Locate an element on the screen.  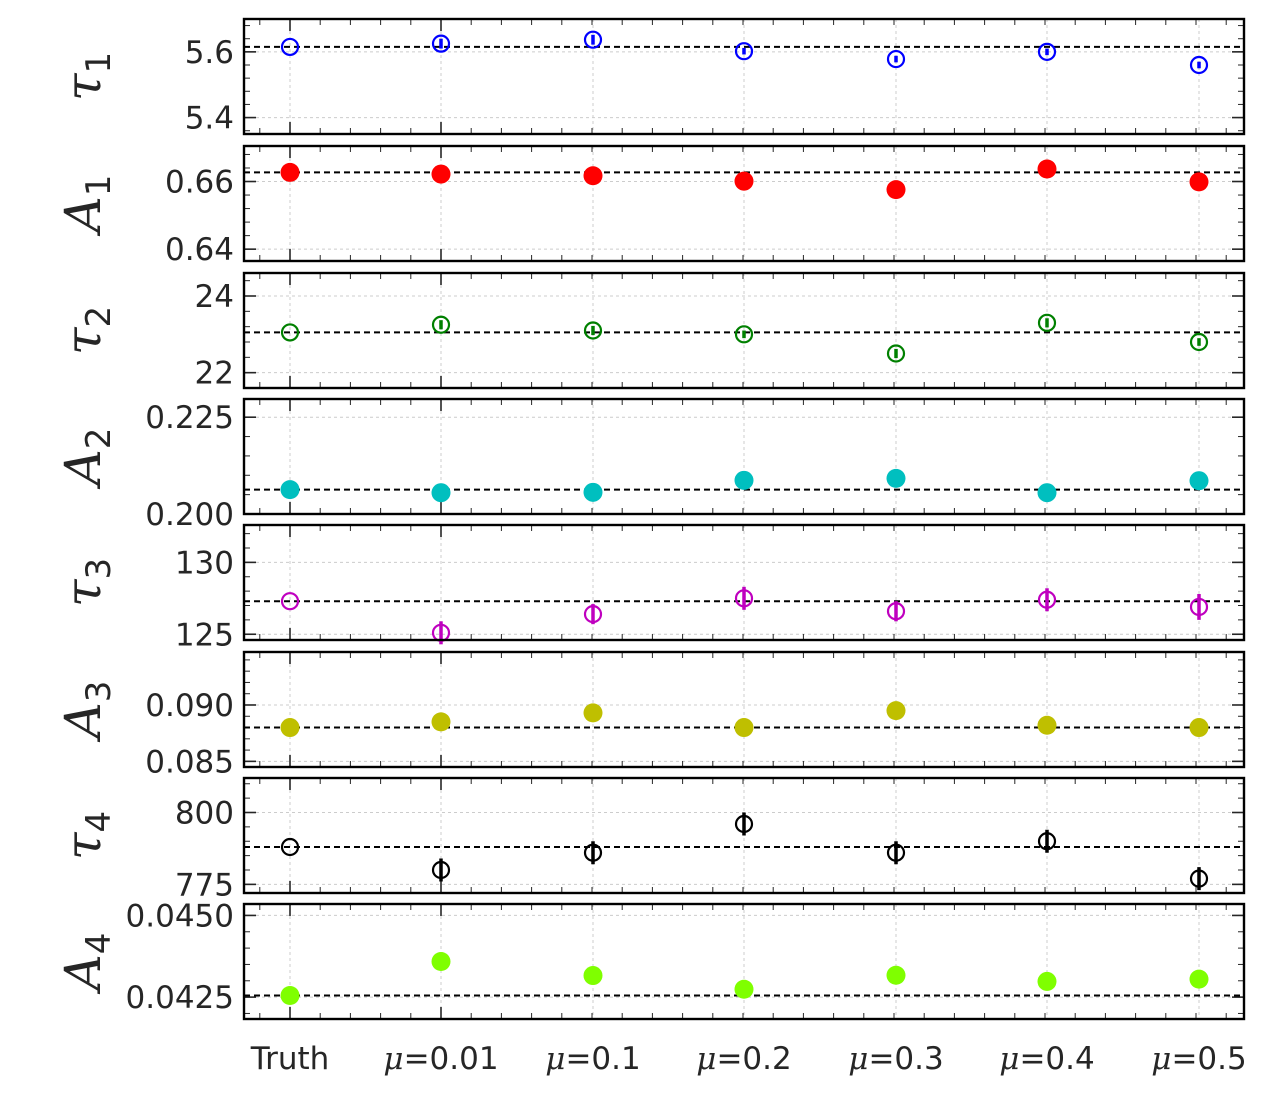
y-tick-label: 0.0425 is located at coordinates (180, 998).